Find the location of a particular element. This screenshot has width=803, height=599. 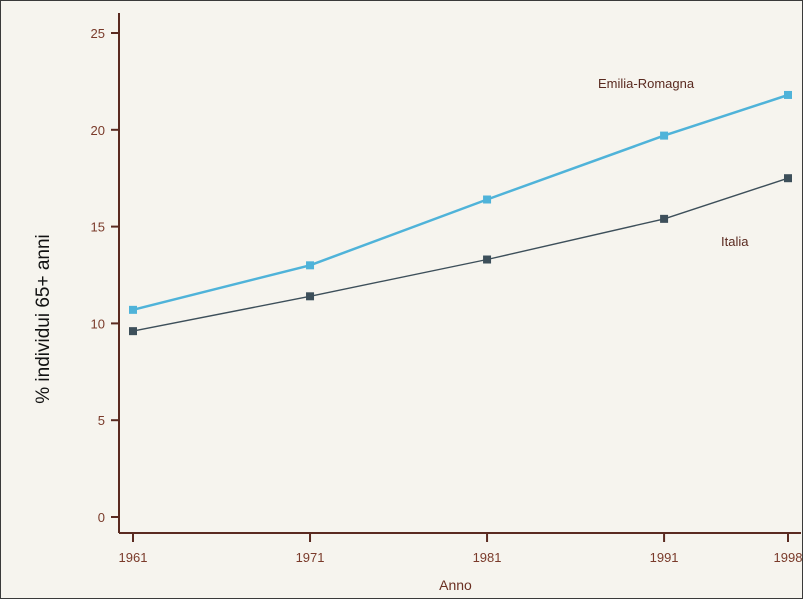

y-tick-label: 25 is located at coordinates (98, 33).